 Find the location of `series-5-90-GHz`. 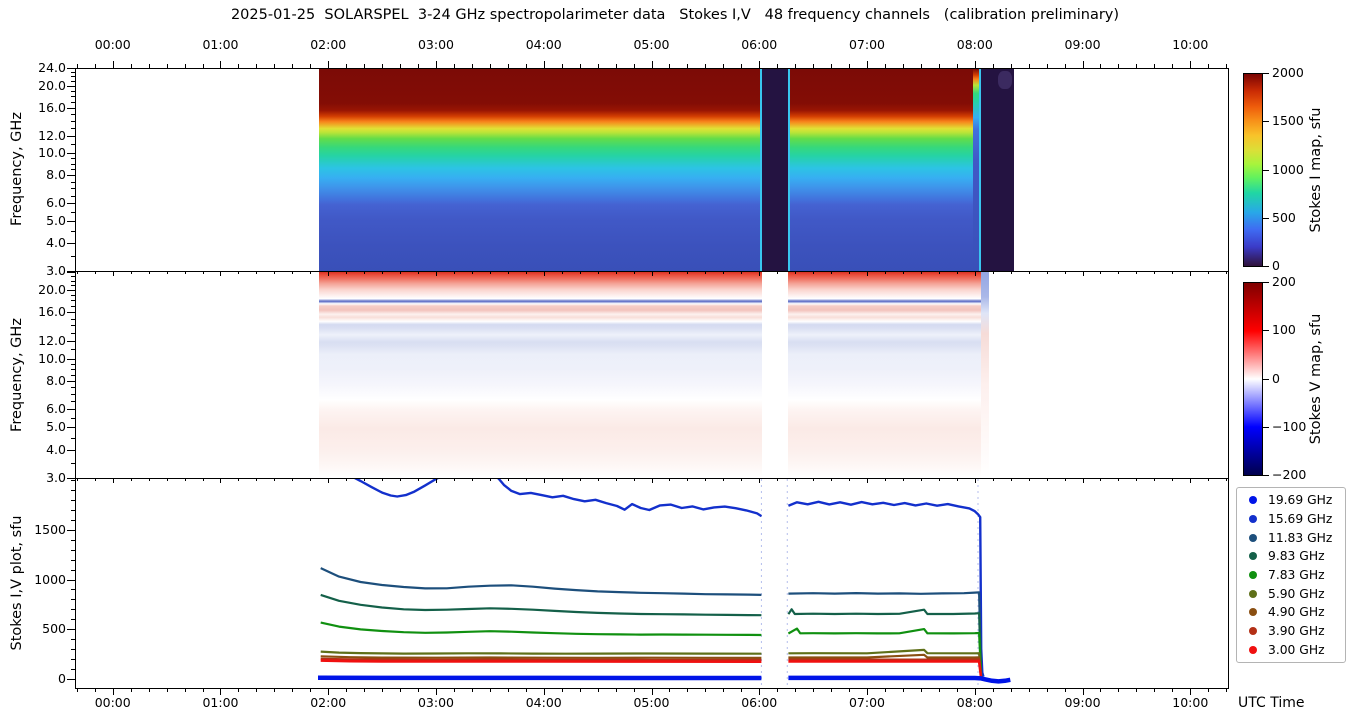

series-5-90-GHz is located at coordinates (885, 663).